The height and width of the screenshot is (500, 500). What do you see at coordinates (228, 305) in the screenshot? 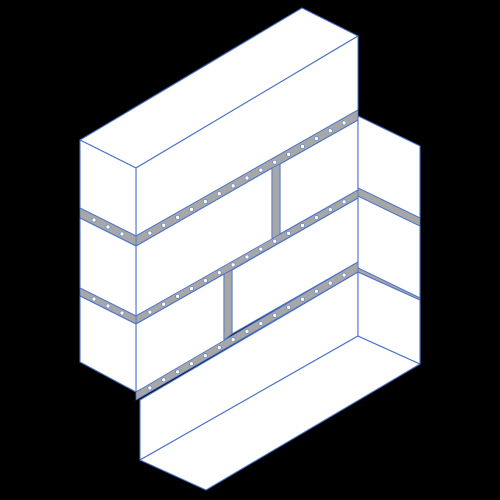
I see `mortar-vertical-row3` at bounding box center [228, 305].